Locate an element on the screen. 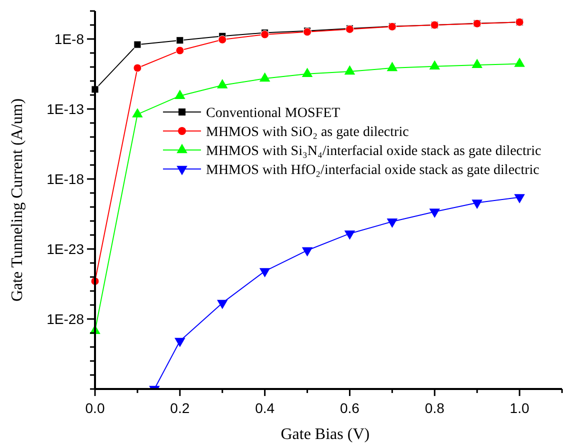  y-tick-label: 1E-18 is located at coordinates (65, 178).